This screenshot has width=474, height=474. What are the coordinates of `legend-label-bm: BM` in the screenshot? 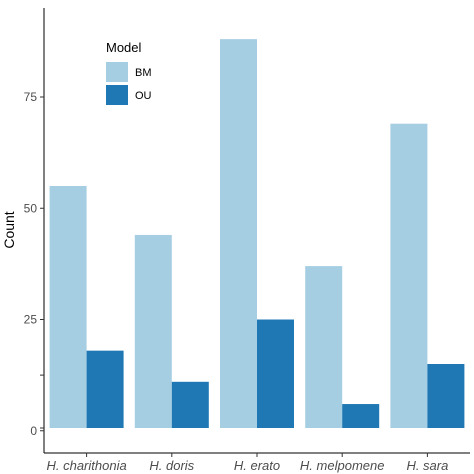 It's located at (143, 73).